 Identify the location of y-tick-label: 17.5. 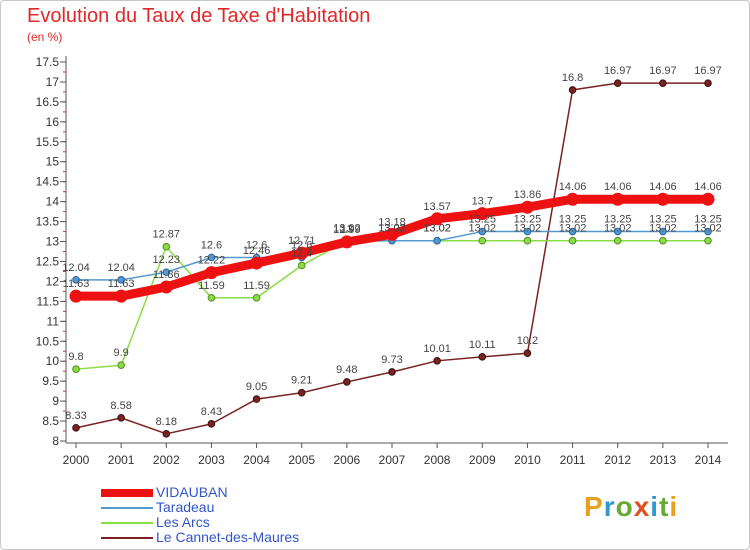
(48, 62).